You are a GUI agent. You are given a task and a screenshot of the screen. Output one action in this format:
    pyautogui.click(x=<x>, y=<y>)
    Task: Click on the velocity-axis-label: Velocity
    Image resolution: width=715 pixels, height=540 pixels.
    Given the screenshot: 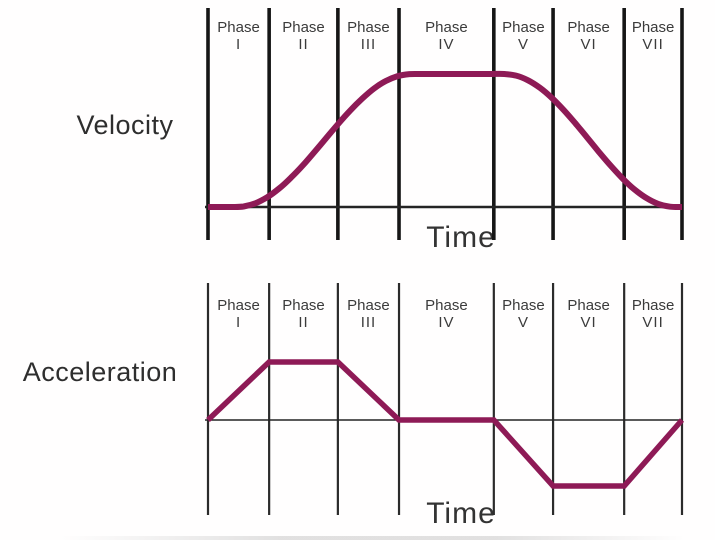 What is the action you would take?
    pyautogui.click(x=125, y=125)
    